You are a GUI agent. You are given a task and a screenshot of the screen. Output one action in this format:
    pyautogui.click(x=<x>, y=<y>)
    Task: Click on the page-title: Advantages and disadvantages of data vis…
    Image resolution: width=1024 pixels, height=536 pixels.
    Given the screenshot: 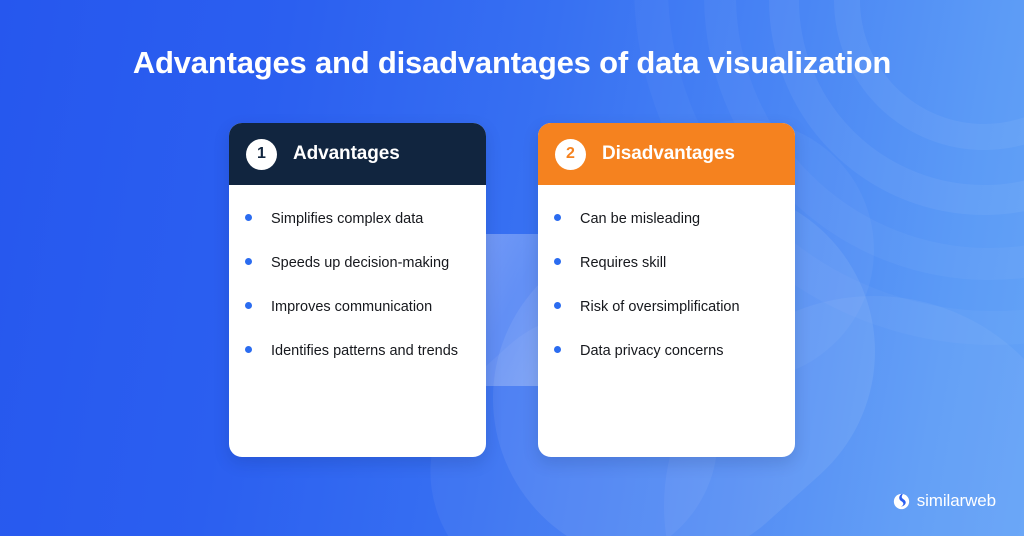 What is the action you would take?
    pyautogui.click(x=512, y=62)
    